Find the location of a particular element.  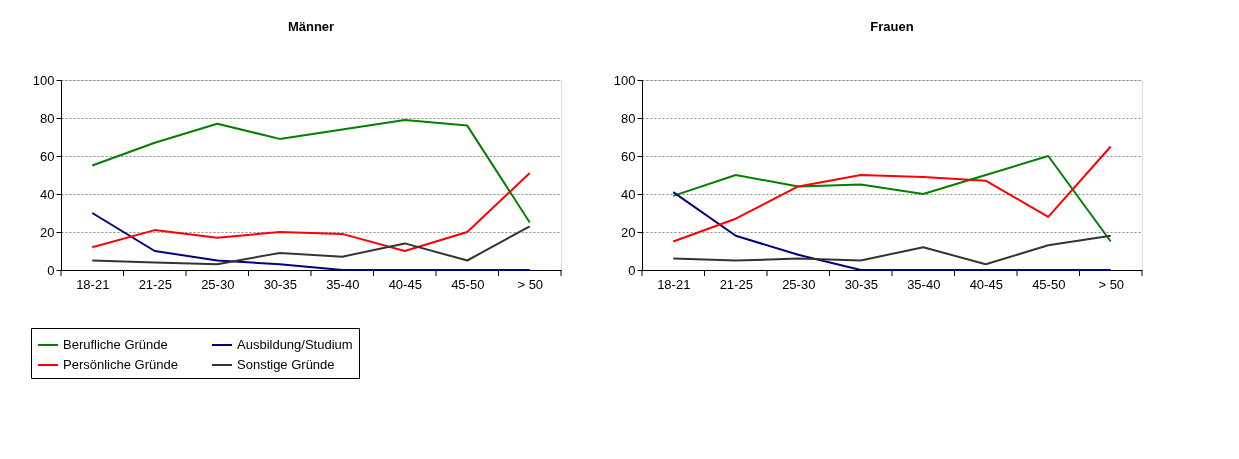

chart-title: Männer is located at coordinates (311, 26).